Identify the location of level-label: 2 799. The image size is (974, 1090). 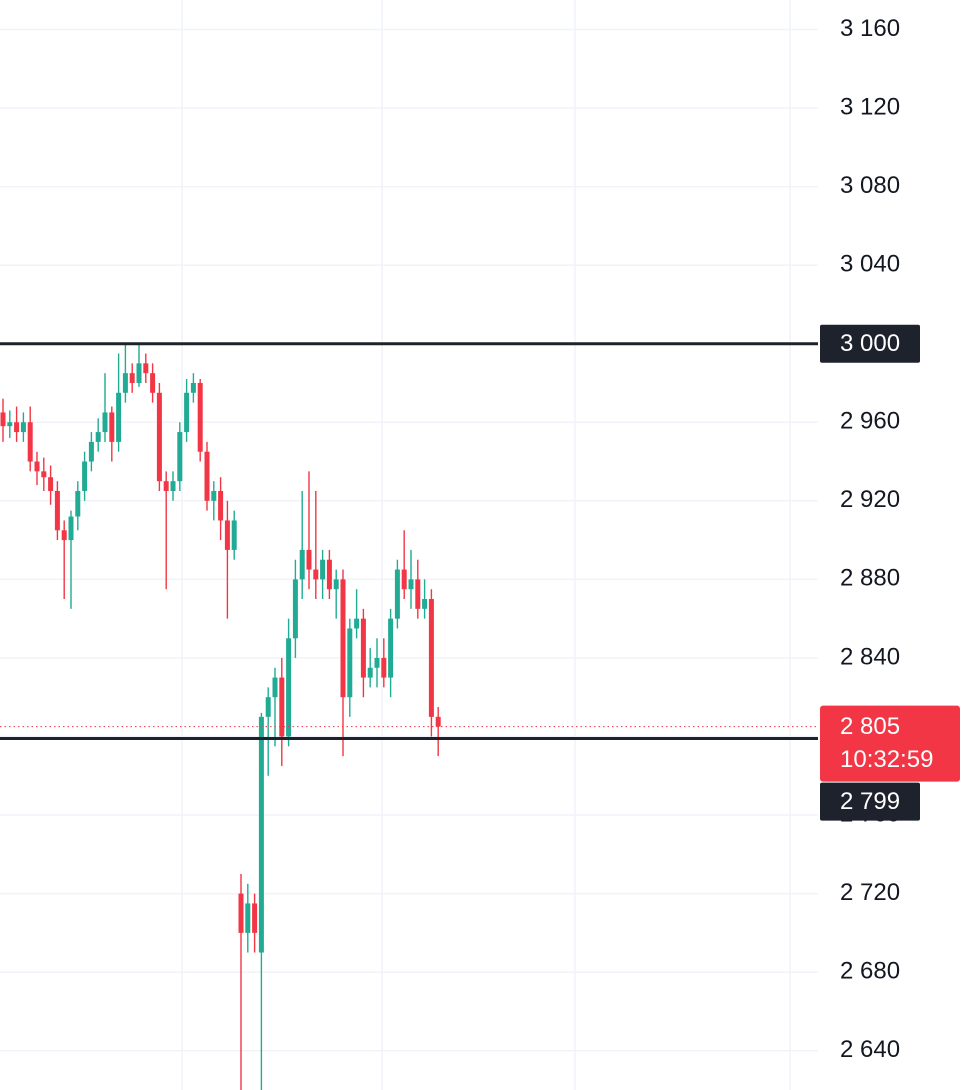
(870, 801).